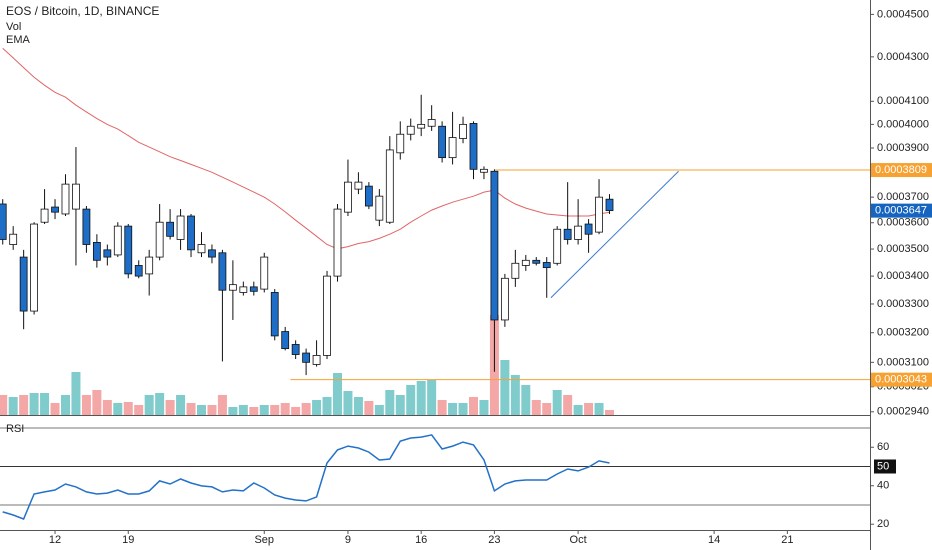 The width and height of the screenshot is (932, 550). I want to click on x-tick-label: 14, so click(714, 540).